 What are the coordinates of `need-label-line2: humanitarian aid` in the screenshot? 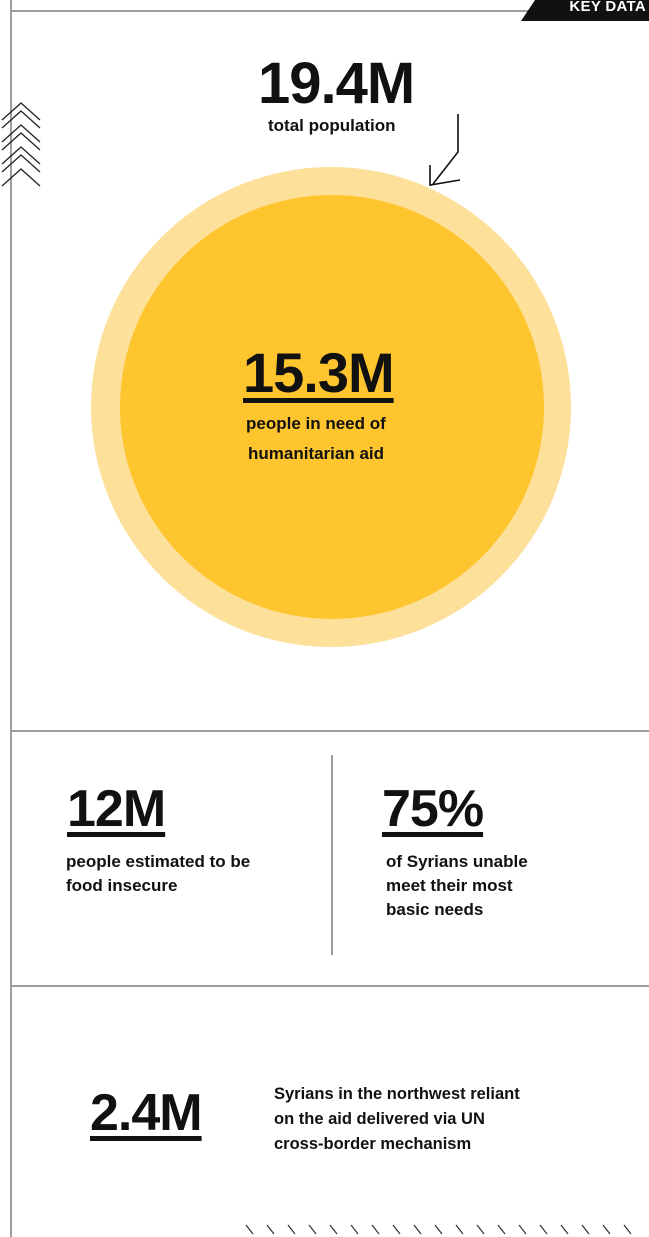 It's located at (316, 453).